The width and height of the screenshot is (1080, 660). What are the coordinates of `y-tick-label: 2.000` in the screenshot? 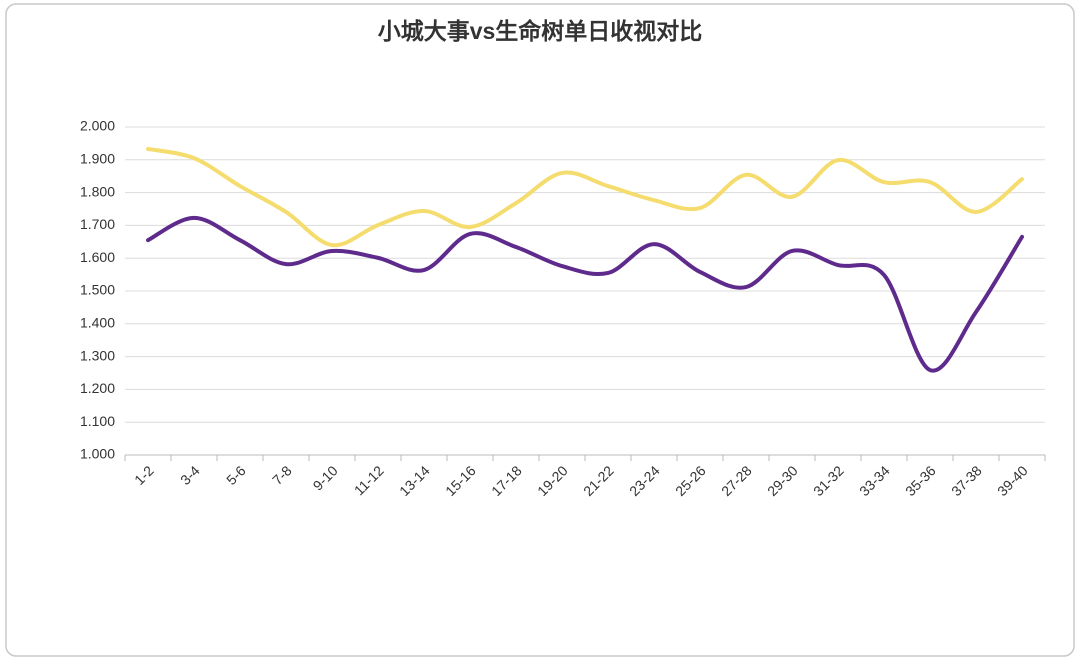 It's located at (97, 126).